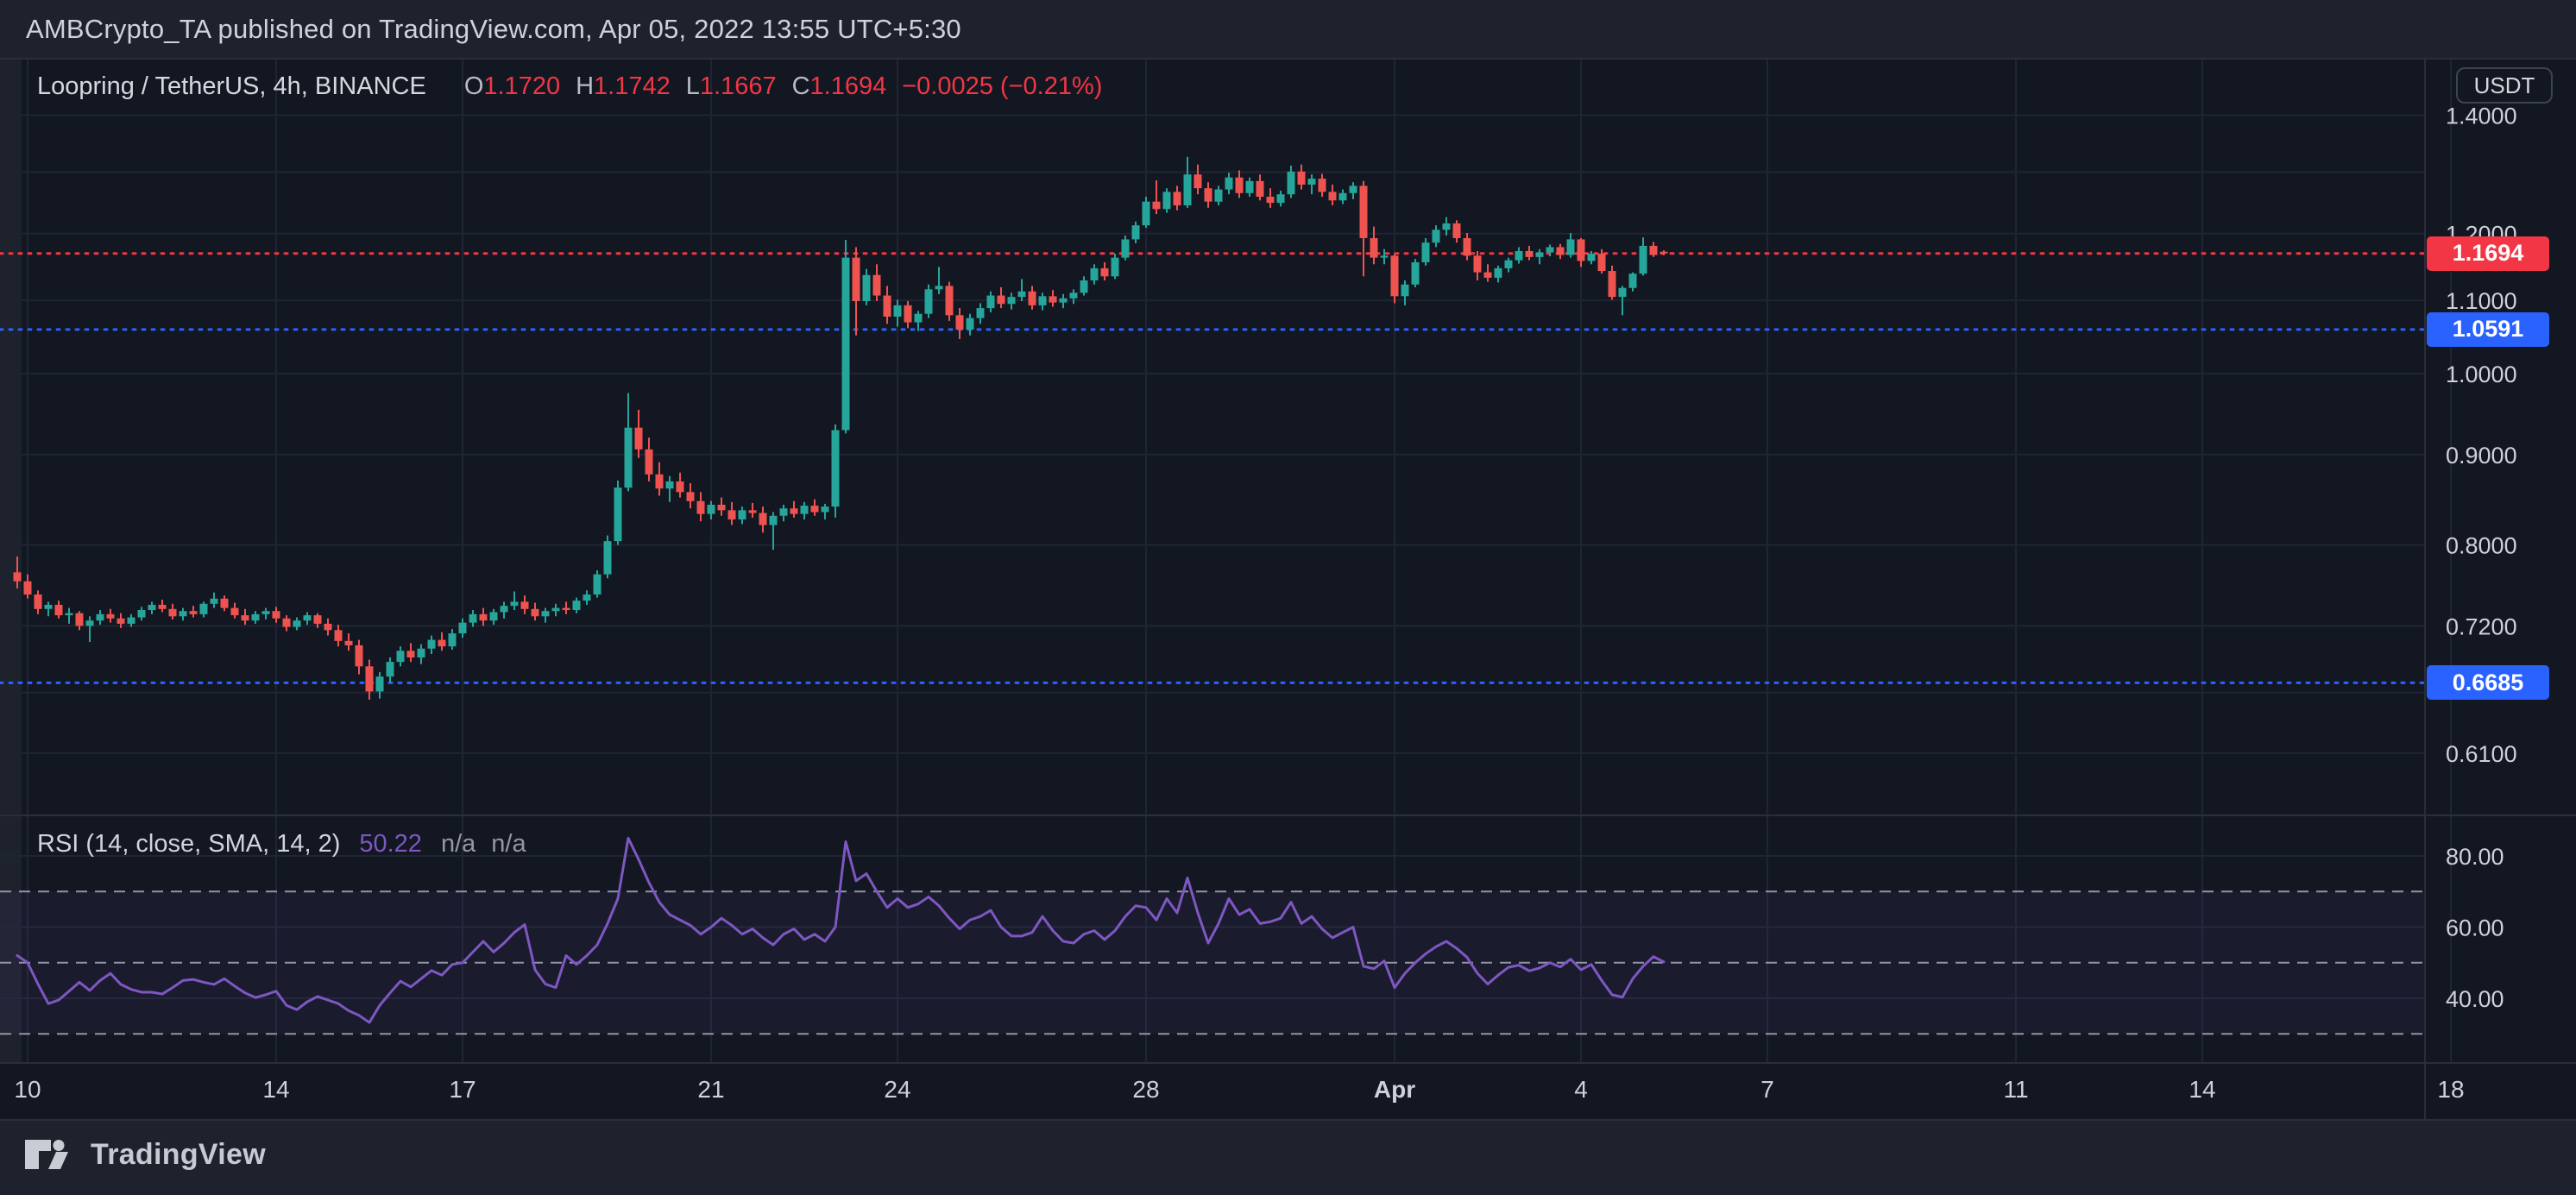 This screenshot has width=2576, height=1195. Describe the element at coordinates (710, 1089) in the screenshot. I see `time-tick-label: 21` at that location.